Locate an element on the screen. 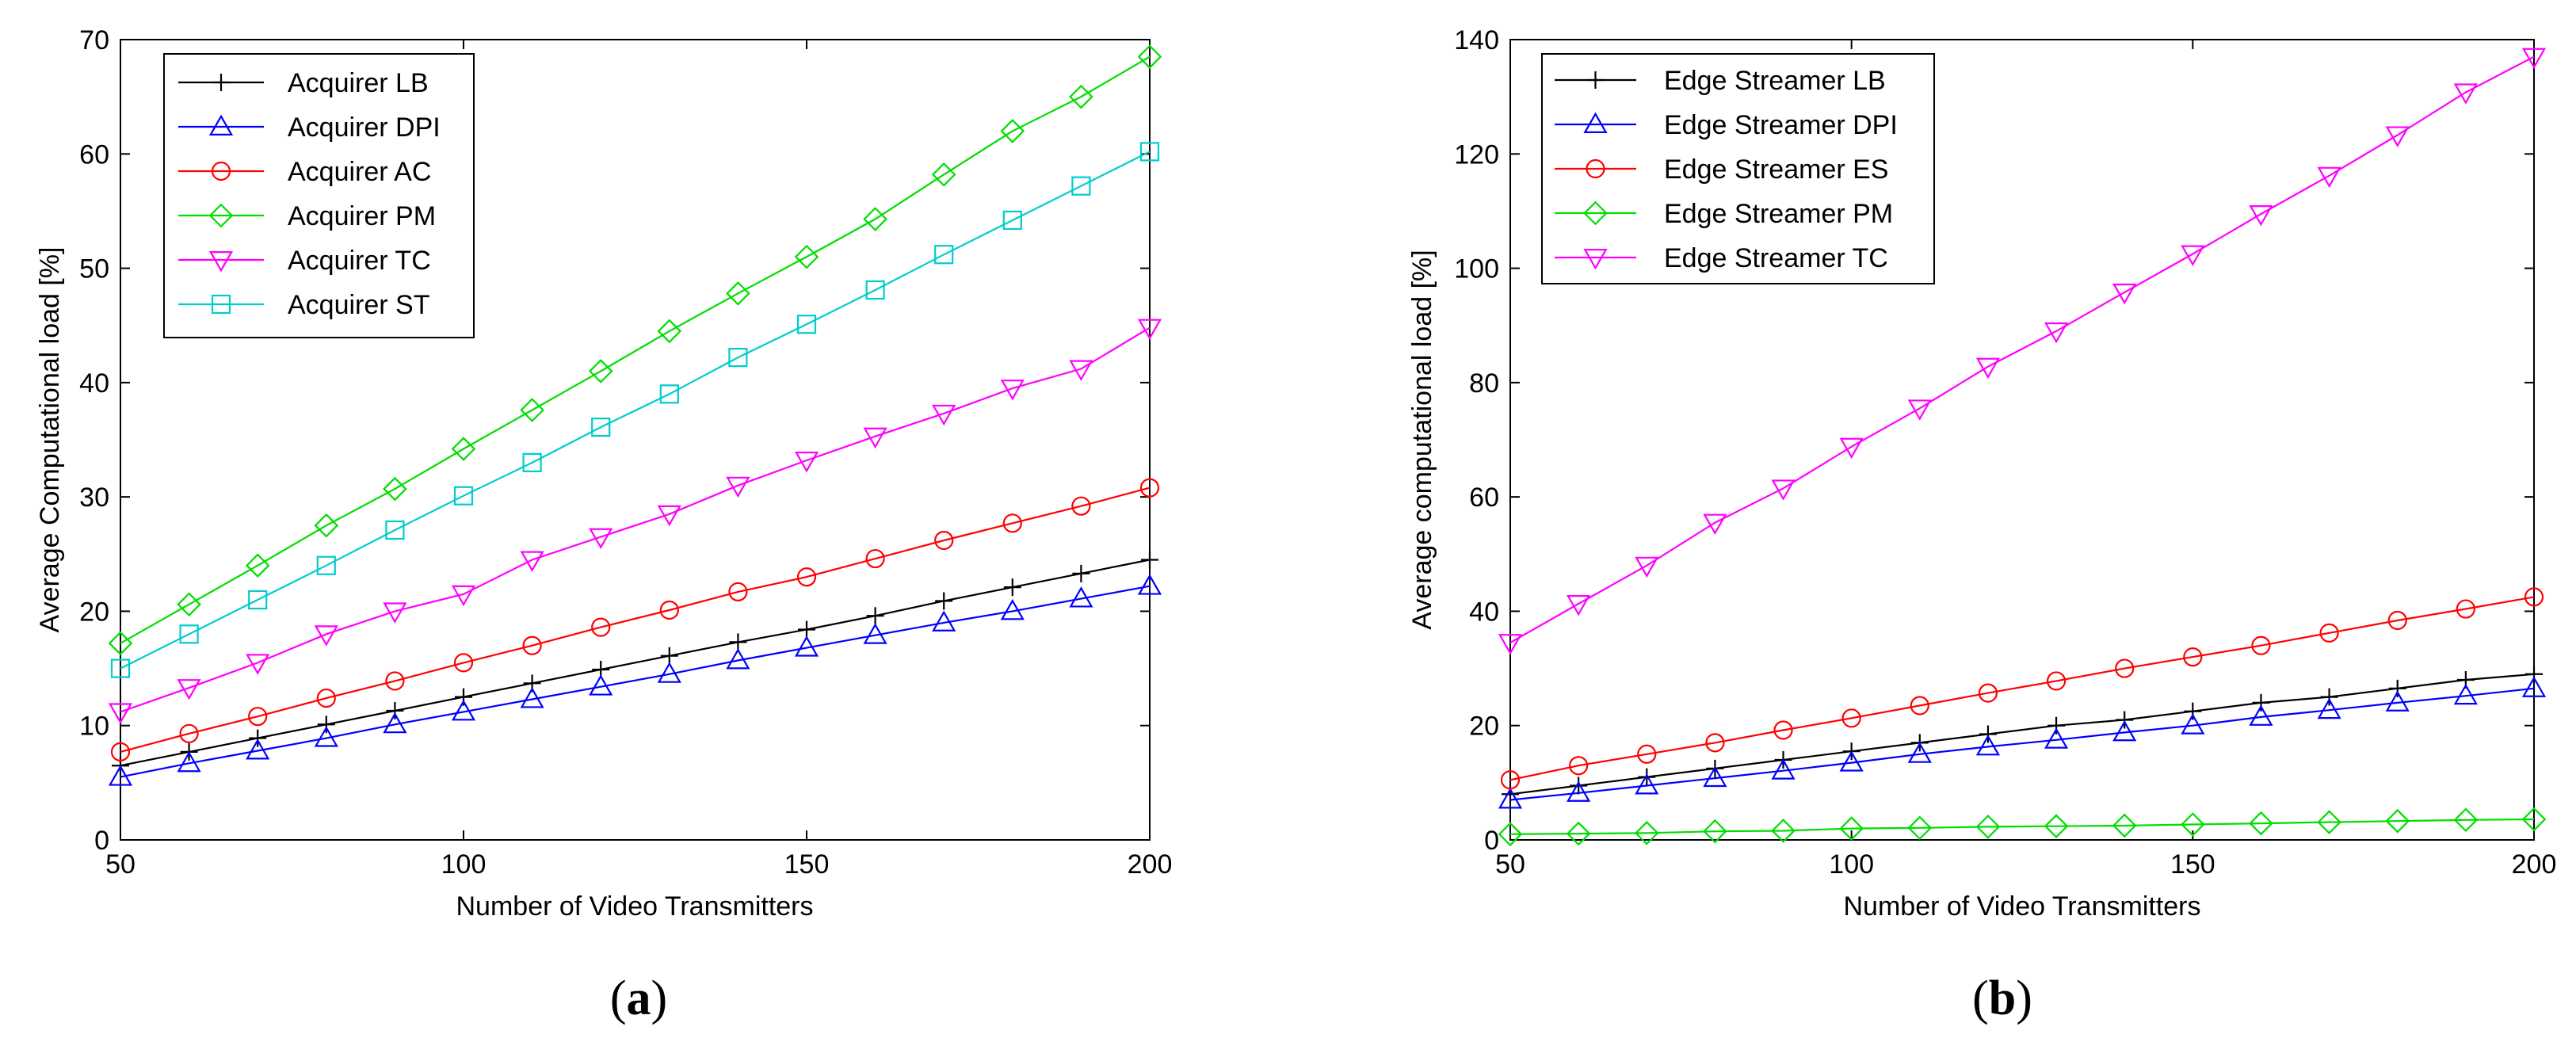 The width and height of the screenshot is (2576, 1038). legend-label: Edge Streamer DPI is located at coordinates (1781, 125).